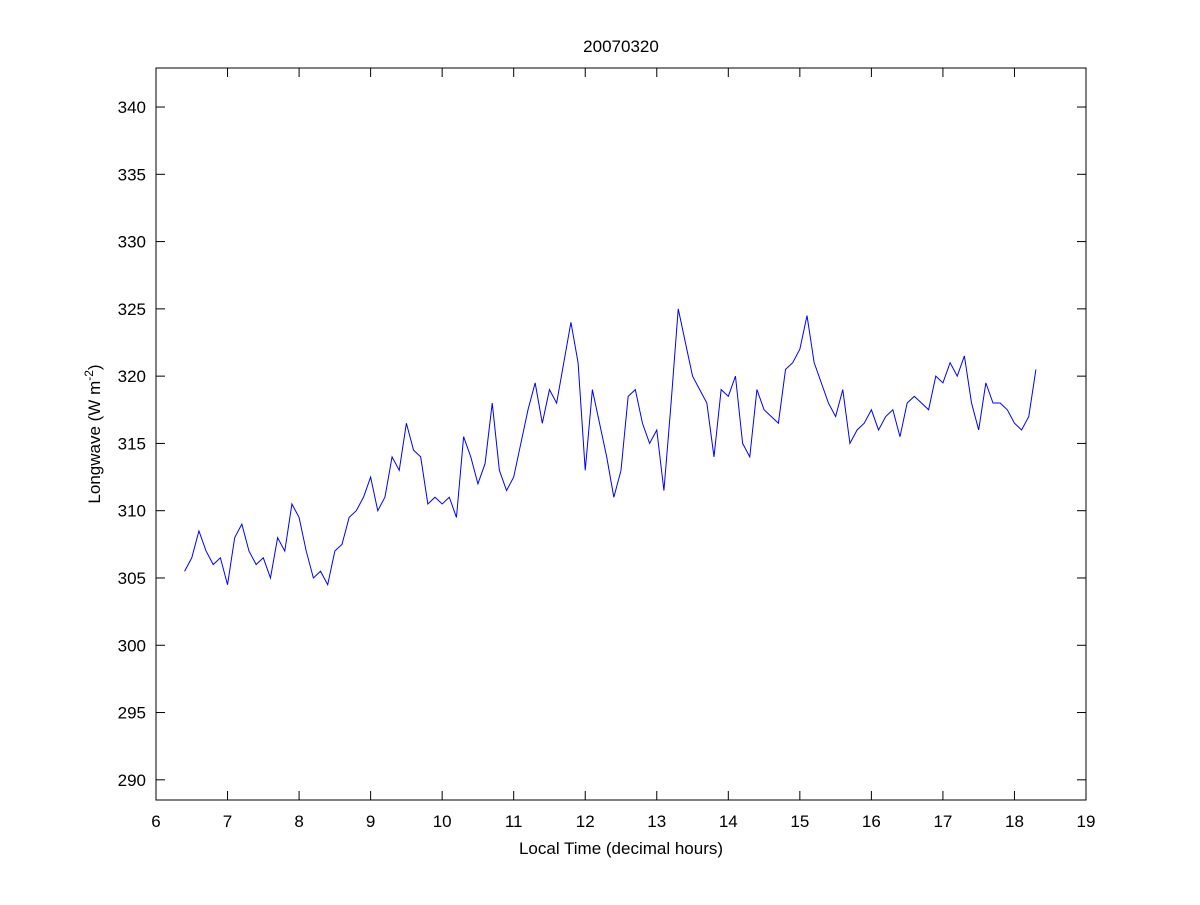 This screenshot has height=905, width=1200. Describe the element at coordinates (132, 645) in the screenshot. I see `y-tick-label: 300` at that location.